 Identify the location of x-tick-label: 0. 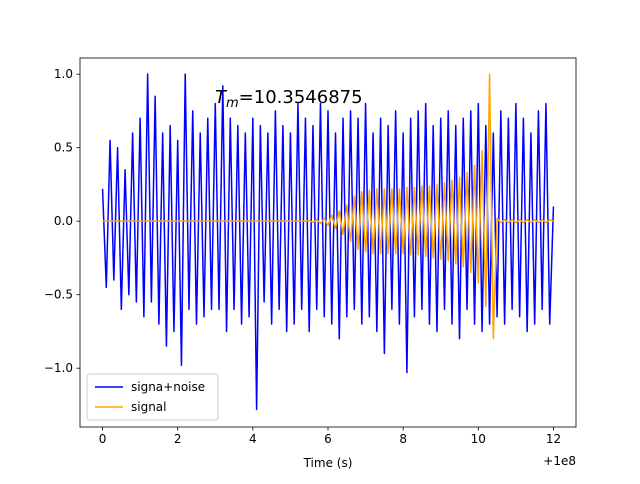
(103, 439).